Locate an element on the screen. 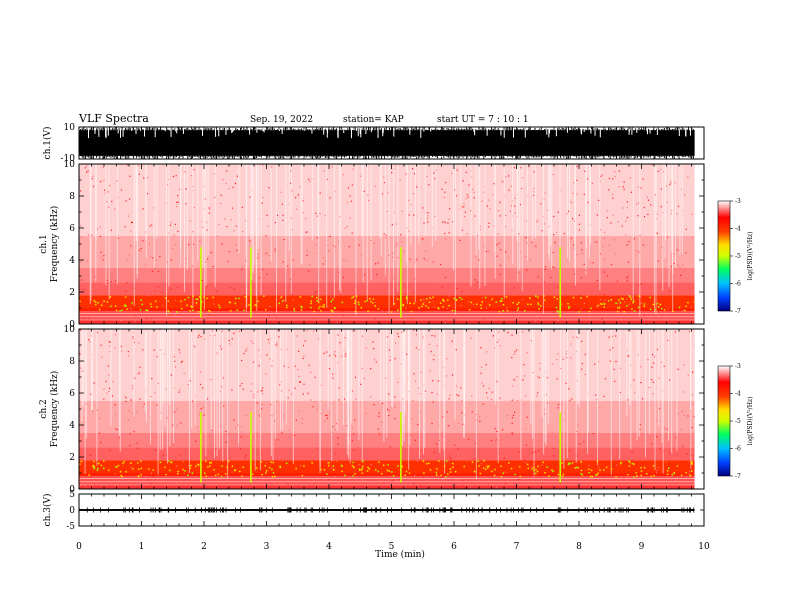  y-tick-label: 2 is located at coordinates (72, 293).